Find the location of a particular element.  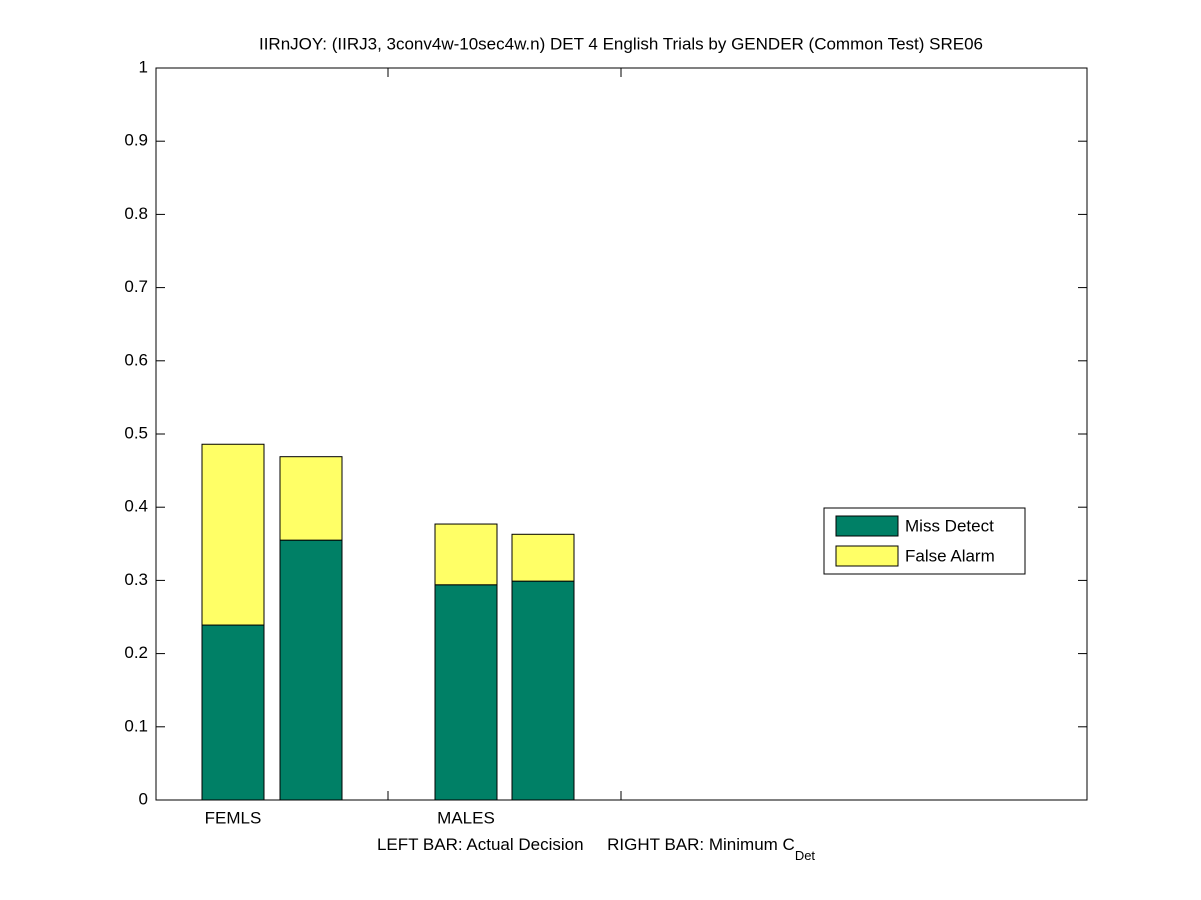

y-tick-label: 0.7 is located at coordinates (136, 286).